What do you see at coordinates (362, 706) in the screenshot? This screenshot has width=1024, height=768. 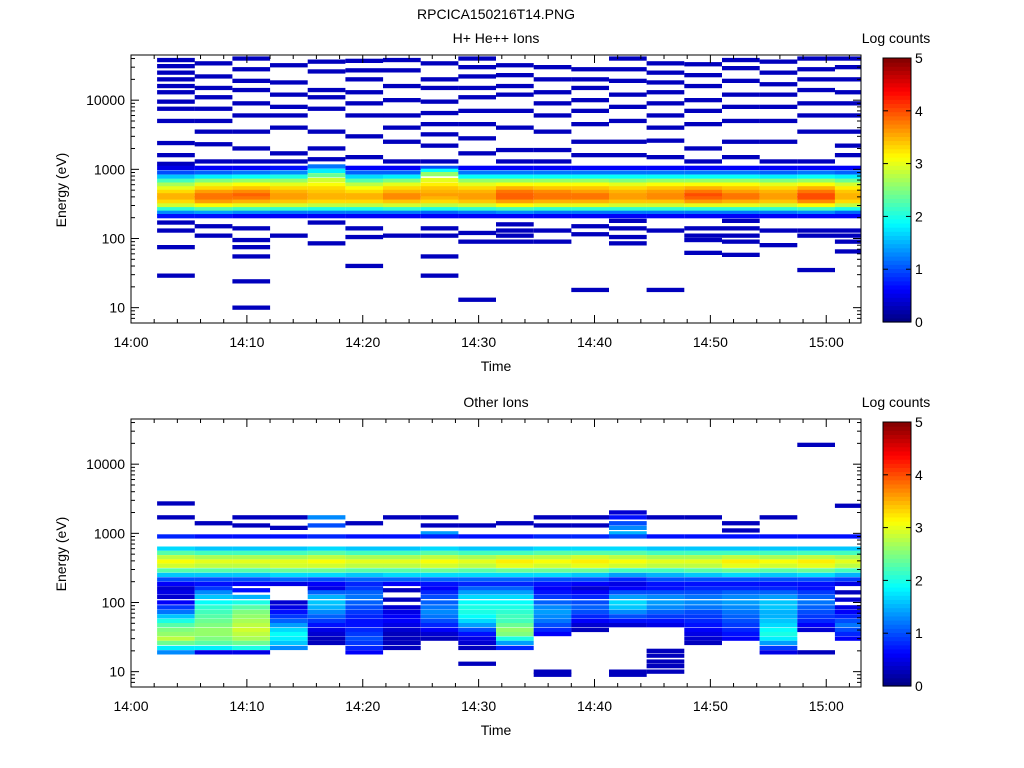 I see `x-tick-label: 14:20` at bounding box center [362, 706].